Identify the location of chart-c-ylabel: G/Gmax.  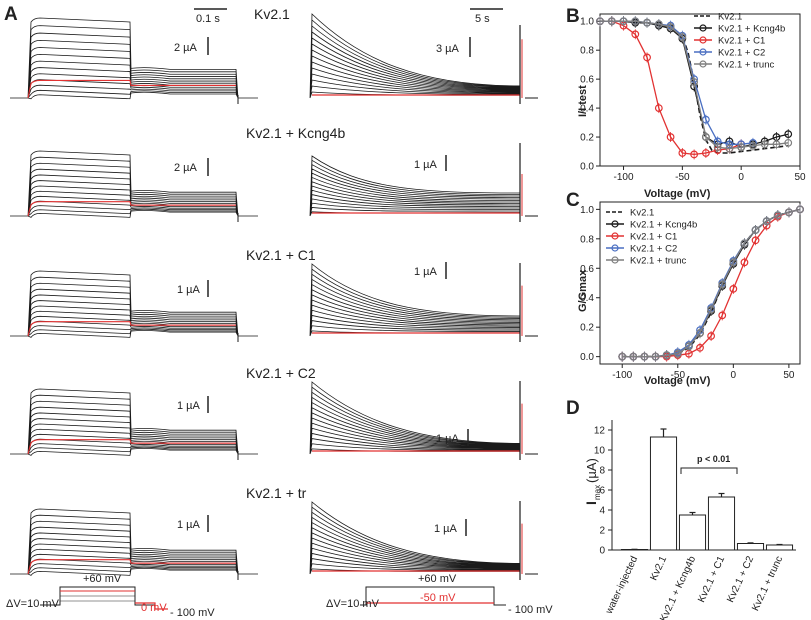
(583, 290).